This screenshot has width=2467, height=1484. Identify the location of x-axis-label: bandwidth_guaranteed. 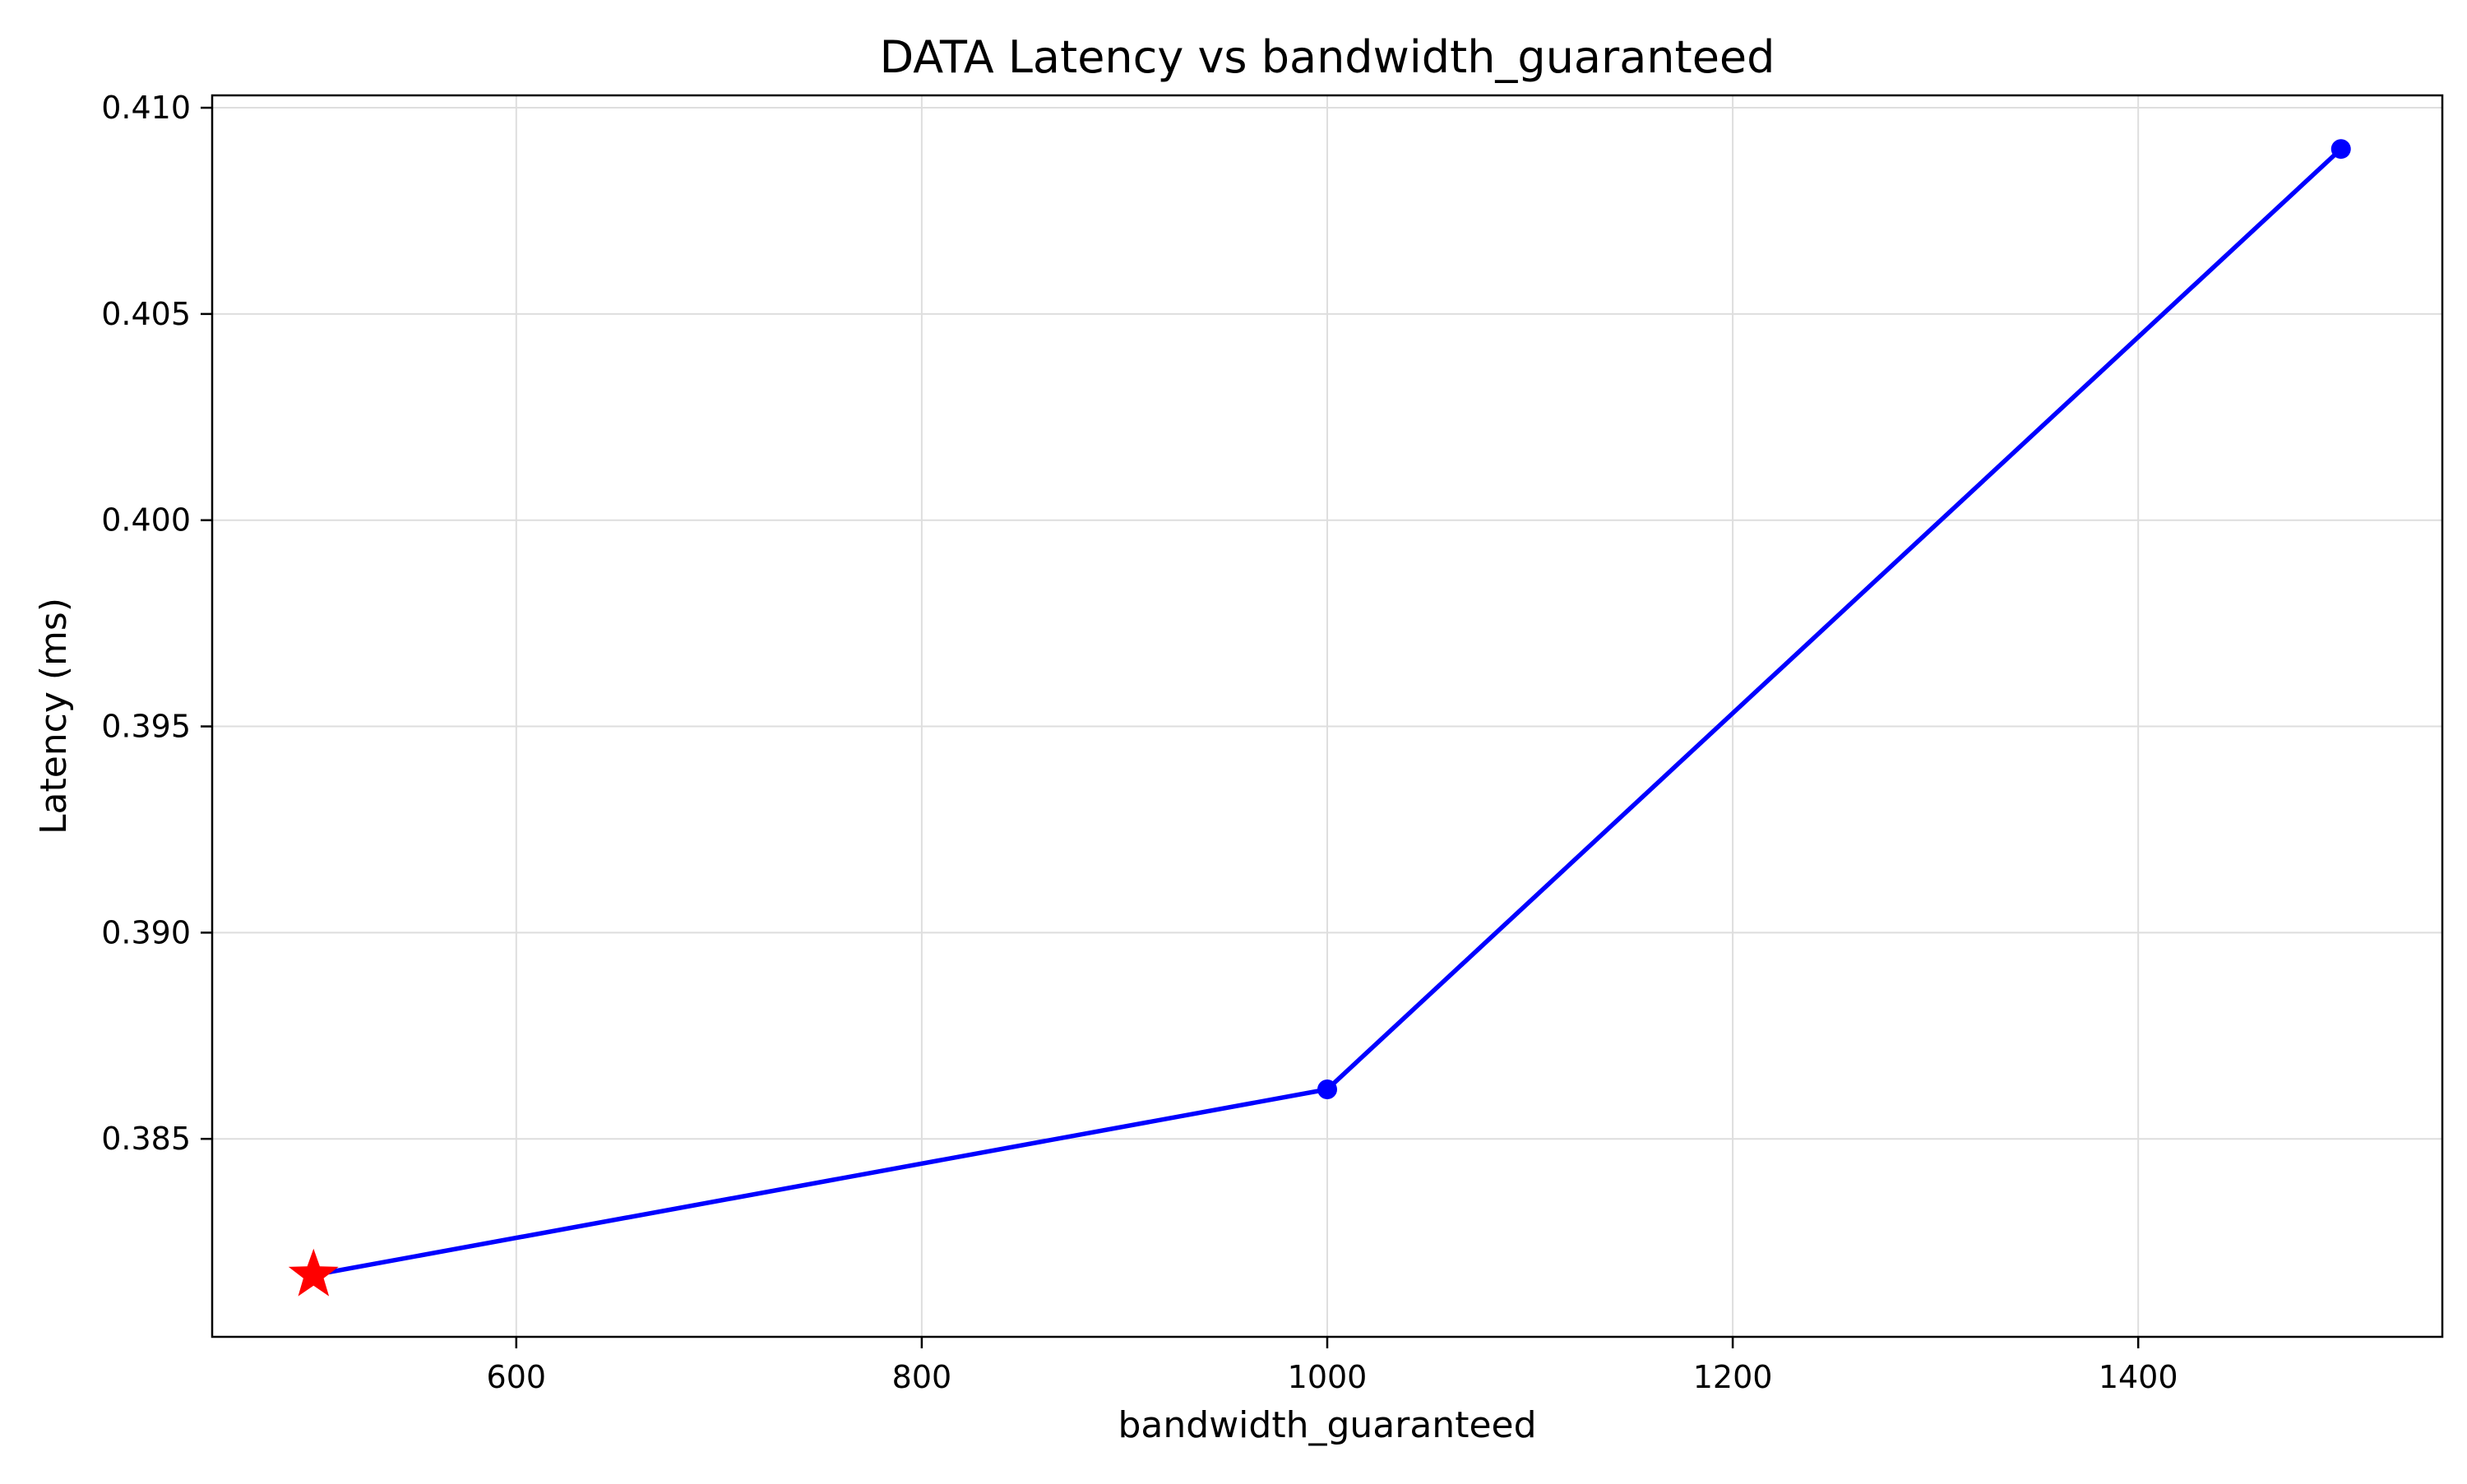
(1327, 1425).